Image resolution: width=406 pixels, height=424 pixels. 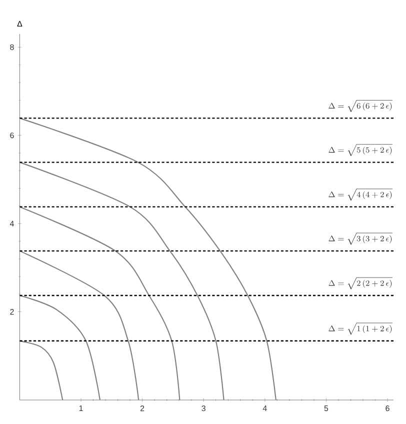 I want to click on ref-line-label: $\Delta = \sqrt{6\,(6+2\,\epsilon)}$, so click(x=360, y=106).